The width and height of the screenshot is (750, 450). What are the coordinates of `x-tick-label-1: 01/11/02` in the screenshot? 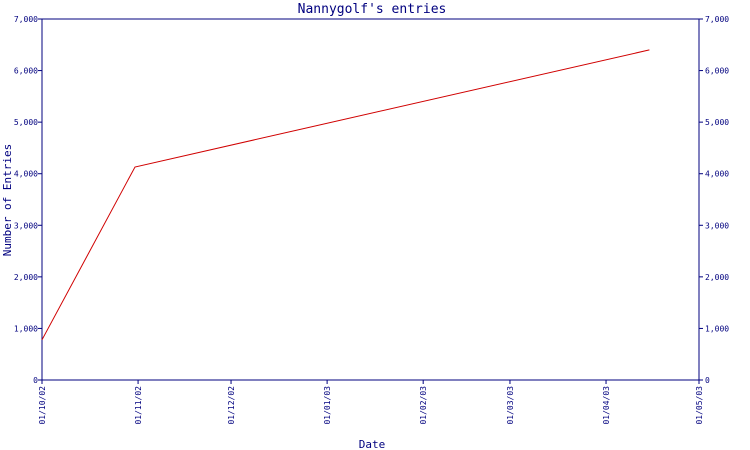 It's located at (138, 405).